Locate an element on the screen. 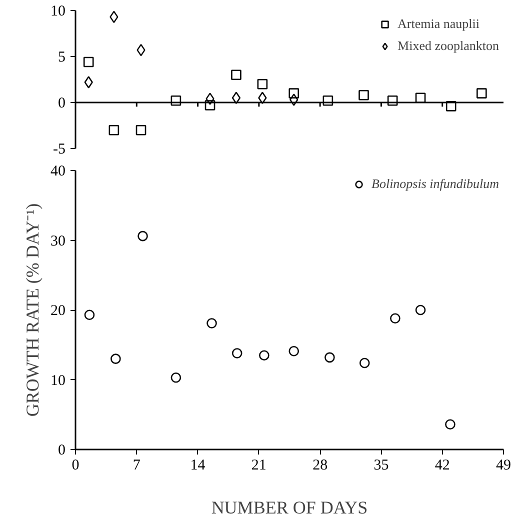 The image size is (525, 523). legend-label: Mixed zooplankton is located at coordinates (448, 46).